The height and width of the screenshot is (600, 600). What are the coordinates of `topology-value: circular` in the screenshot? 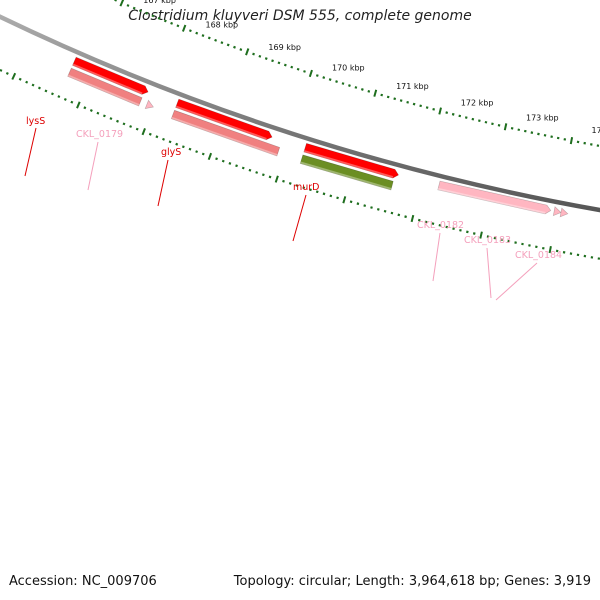 It's located at (322, 581).